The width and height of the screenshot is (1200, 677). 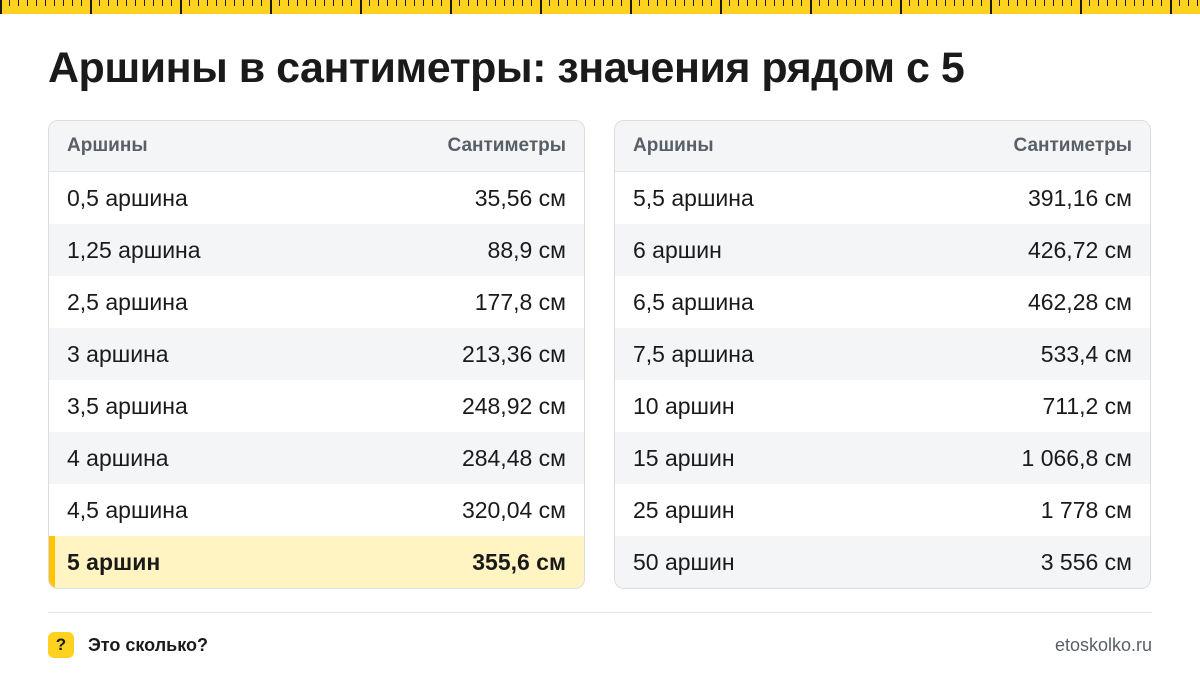 I want to click on cell-centimeters: 177,8 см, so click(x=520, y=302).